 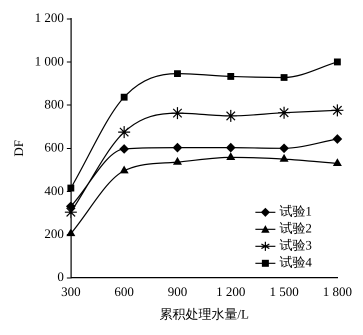 I want to click on x-tick-label: 300, so click(x=71, y=292).